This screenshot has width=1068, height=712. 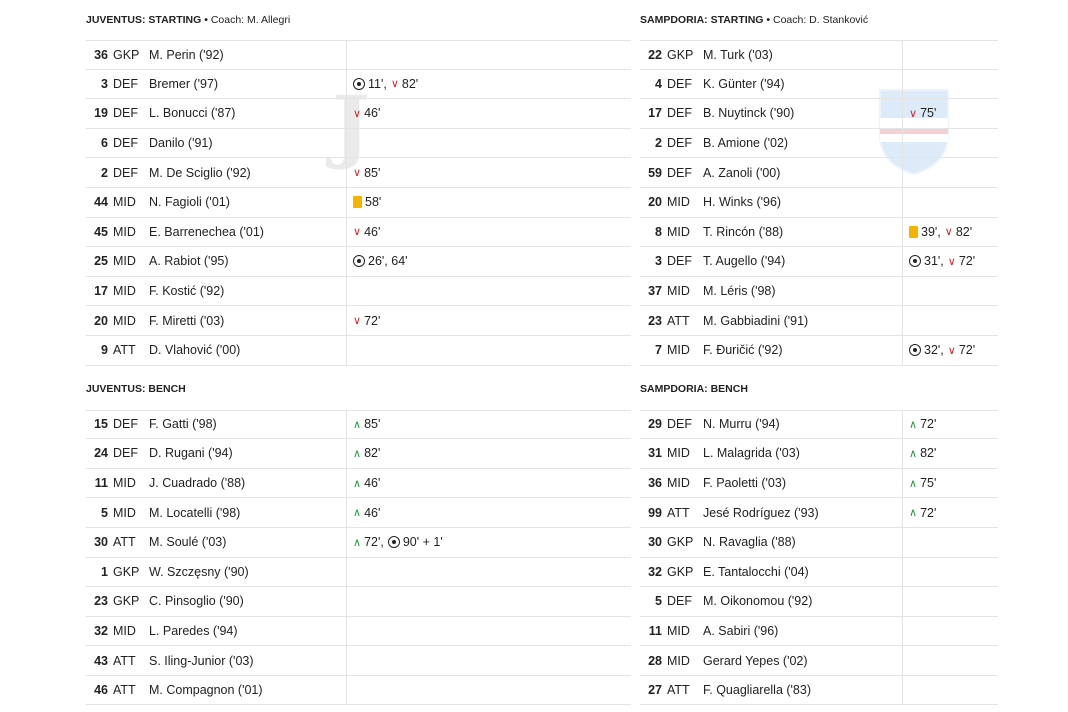 I want to click on player-row: 6 DEF Danilo ('91), so click(x=358, y=143).